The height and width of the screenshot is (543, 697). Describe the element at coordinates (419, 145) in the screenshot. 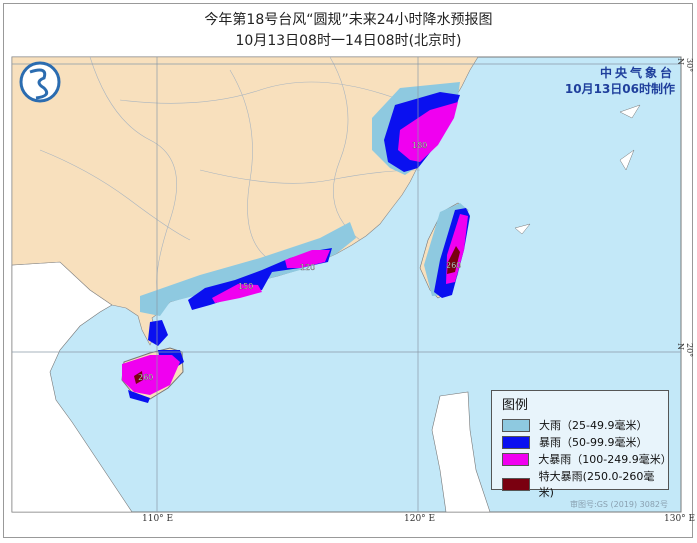

I see `rain-max-label-zhejiang: 180` at that location.